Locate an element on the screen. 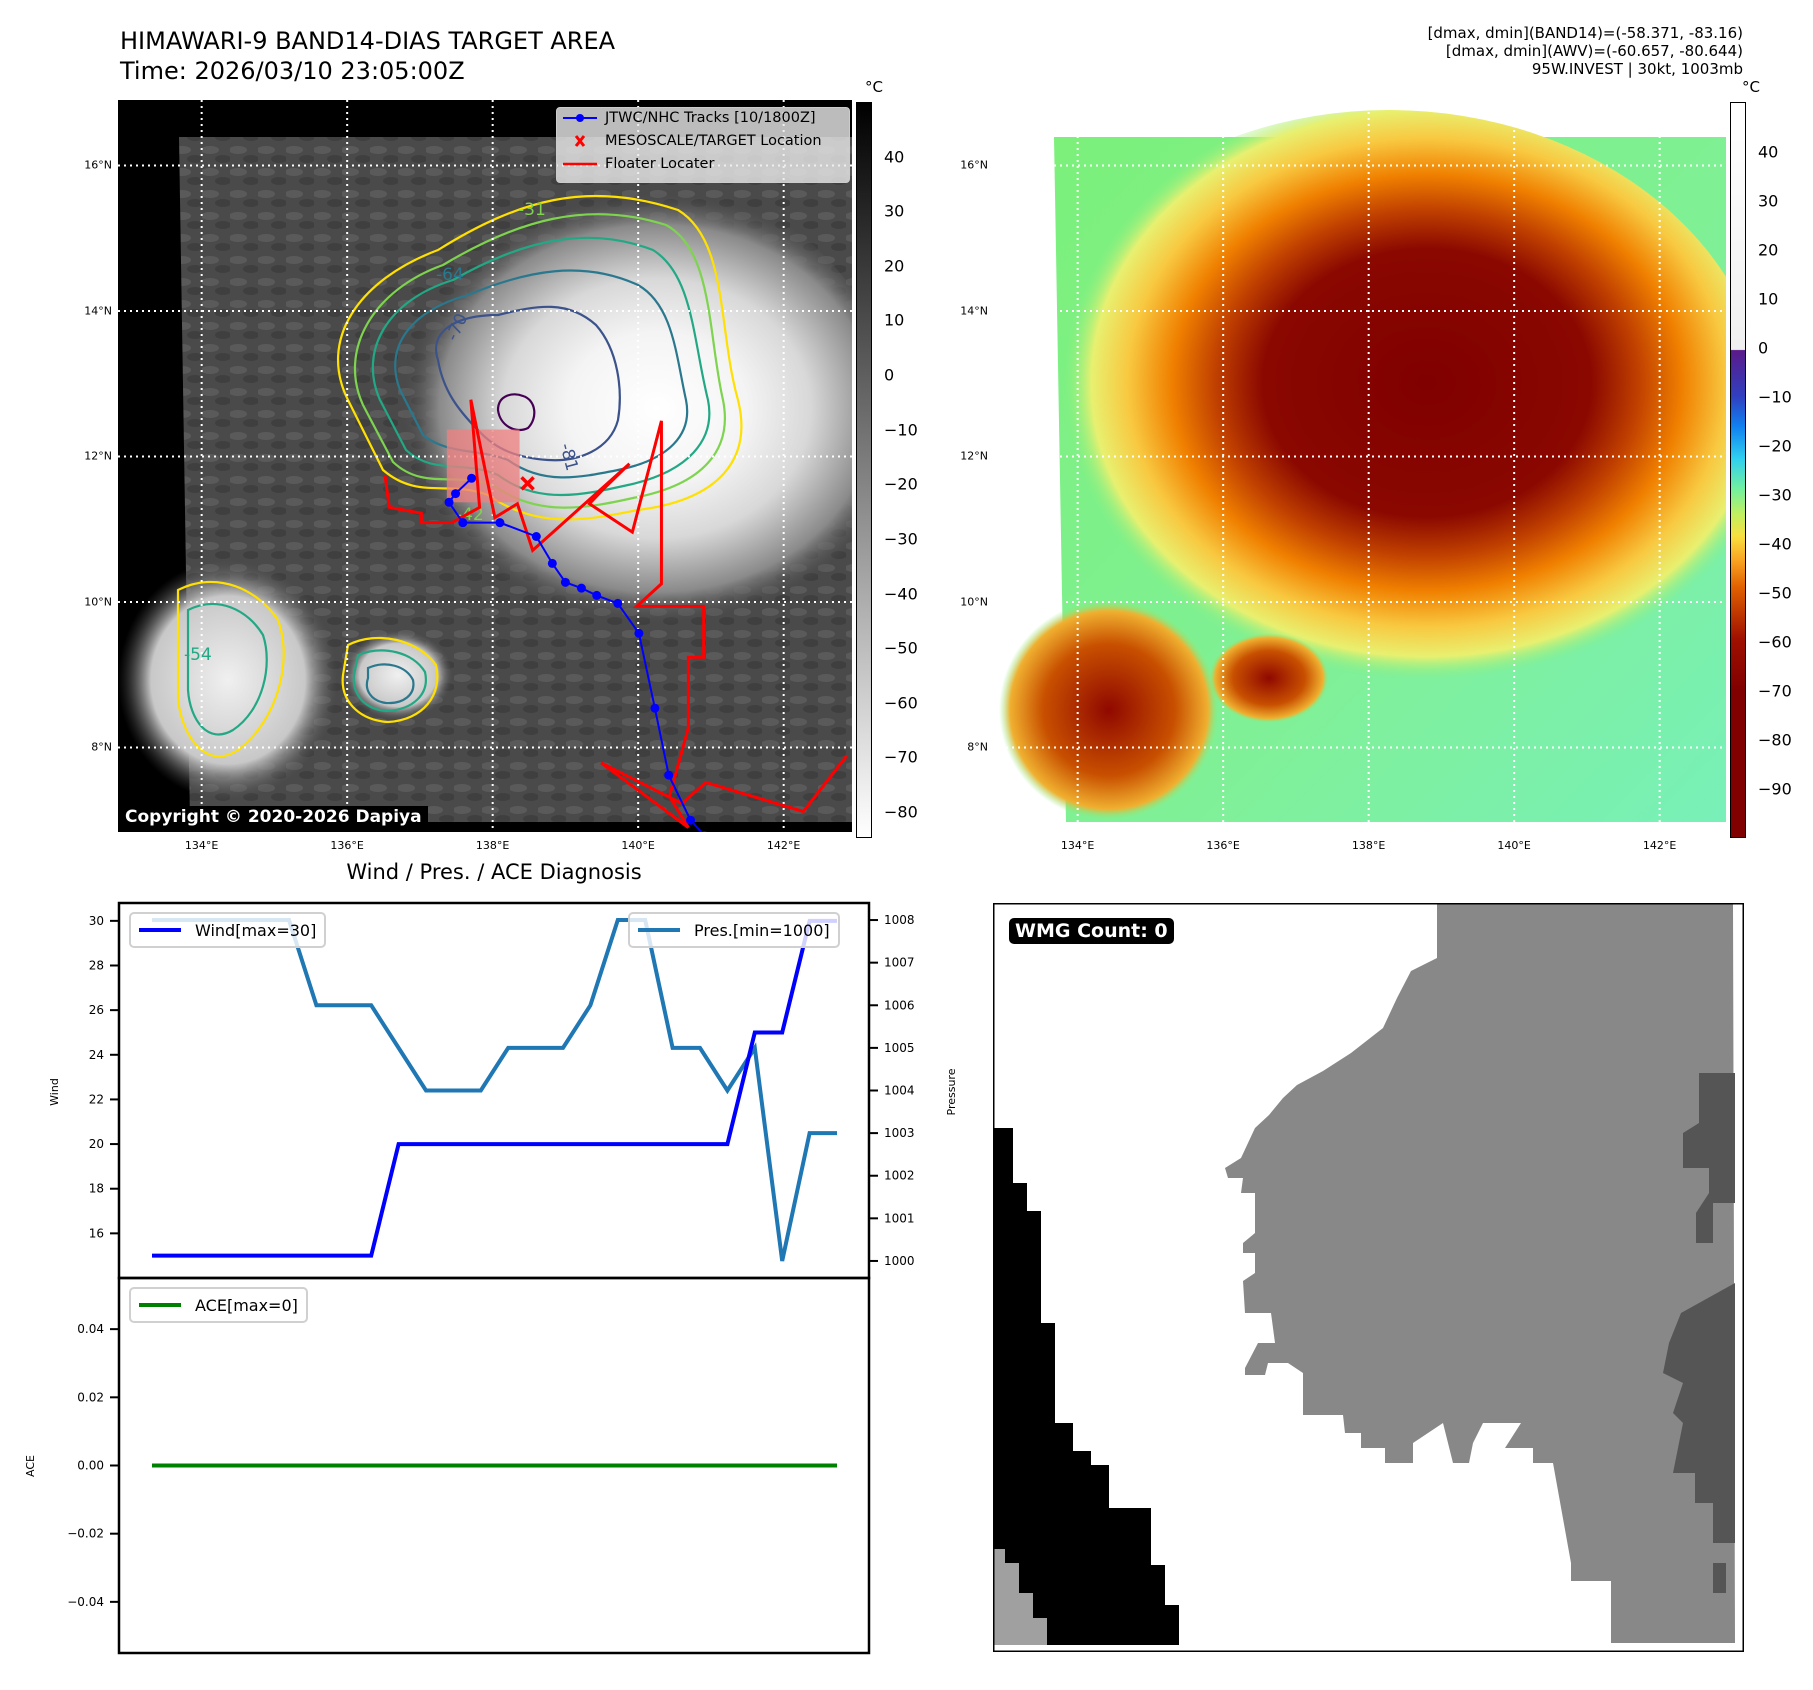 This screenshot has height=1690, width=1813. pressure-tick-label: 1006 is located at coordinates (899, 1005).